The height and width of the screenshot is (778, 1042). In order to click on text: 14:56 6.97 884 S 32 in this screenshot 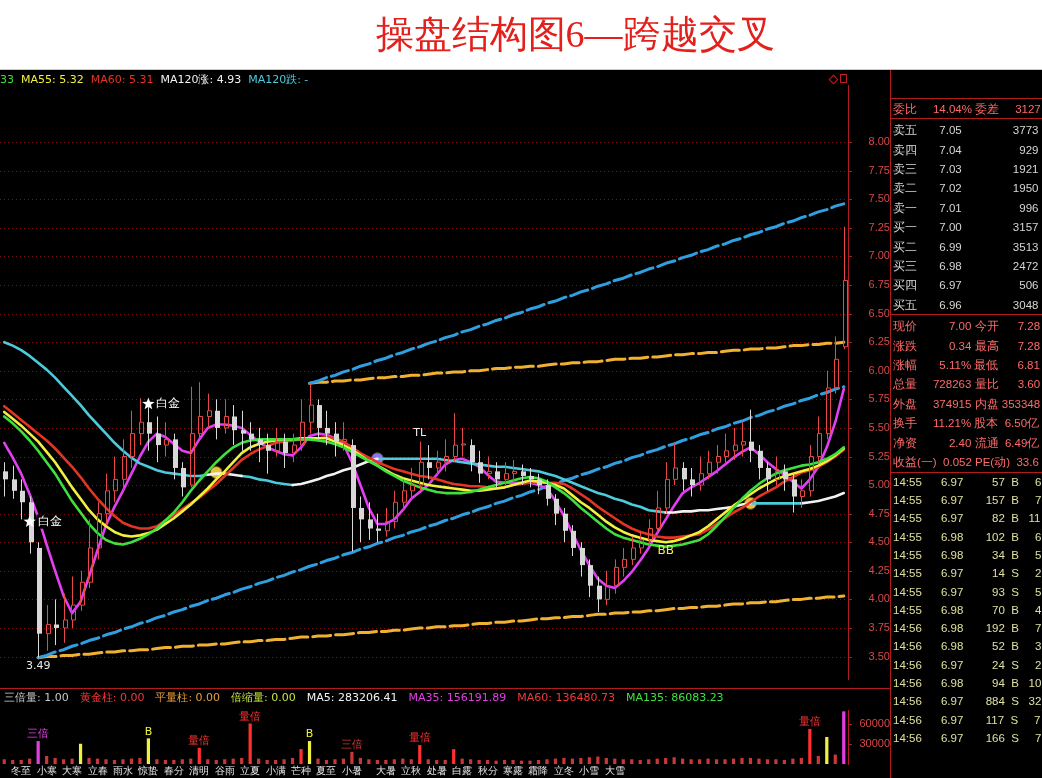, I will do `click(967, 702)`.